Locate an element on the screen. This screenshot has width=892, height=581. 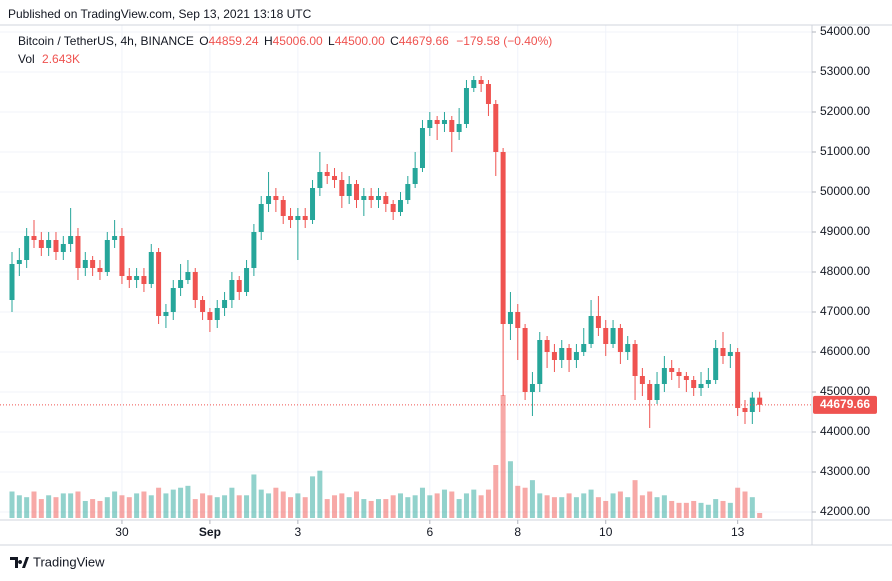
y-tick-label: 45000.00 is located at coordinates (845, 391).